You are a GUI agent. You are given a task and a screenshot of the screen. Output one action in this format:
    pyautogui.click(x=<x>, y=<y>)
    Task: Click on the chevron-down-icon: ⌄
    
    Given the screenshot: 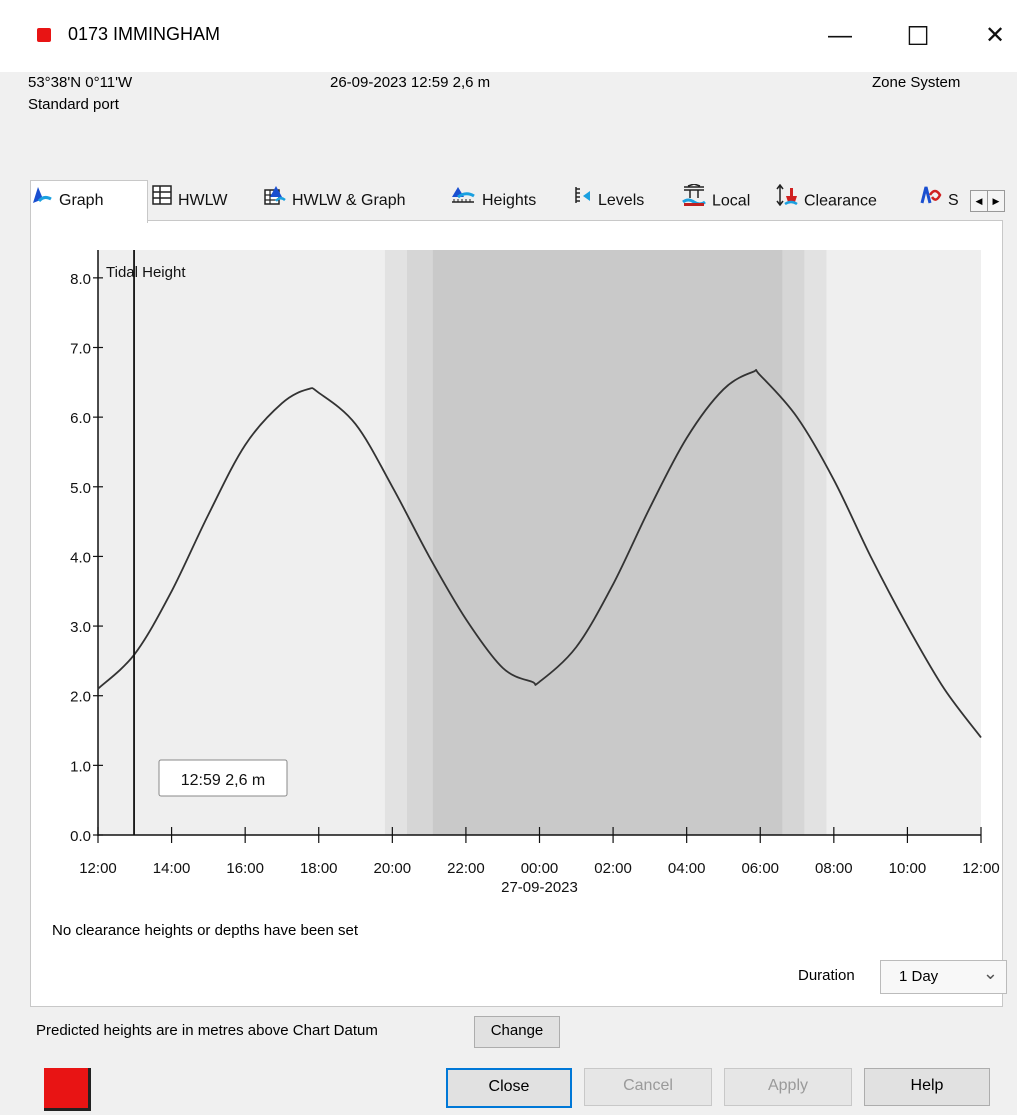 What is the action you would take?
    pyautogui.click(x=990, y=973)
    